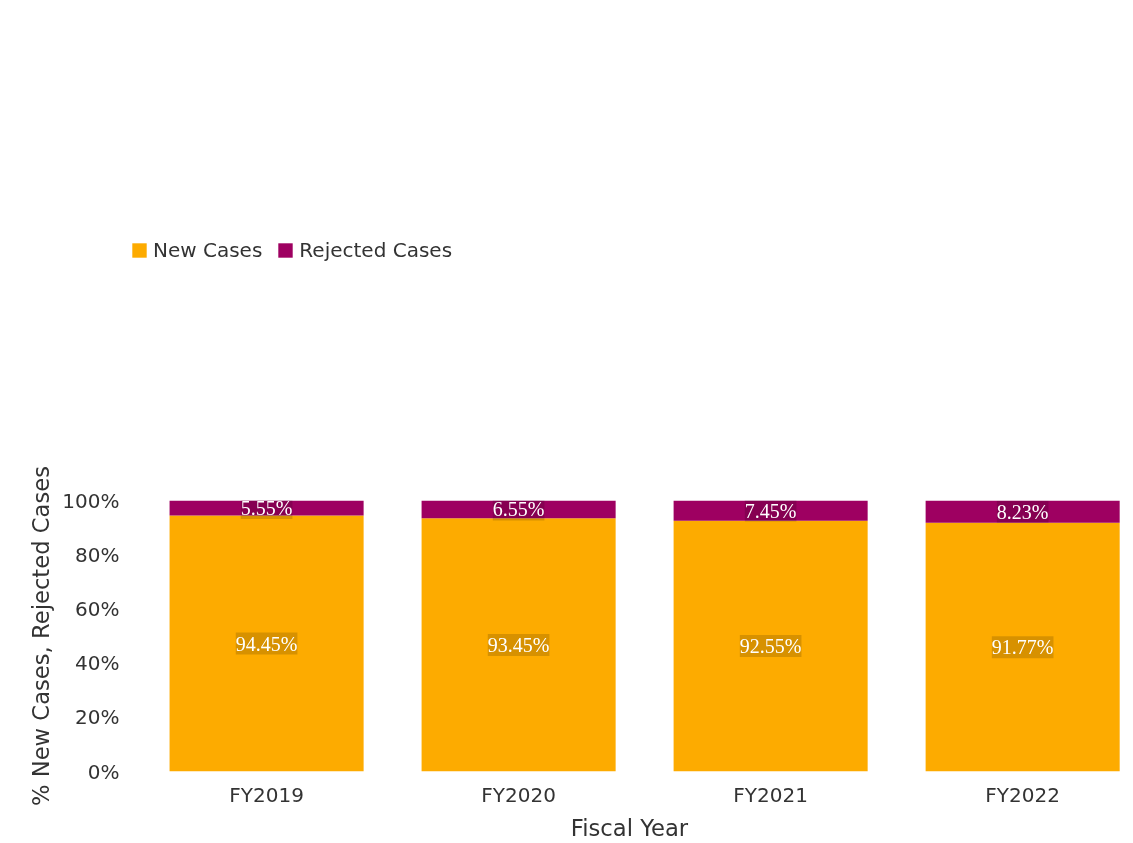  I want to click on data-label: 91.77%, so click(1022, 647).